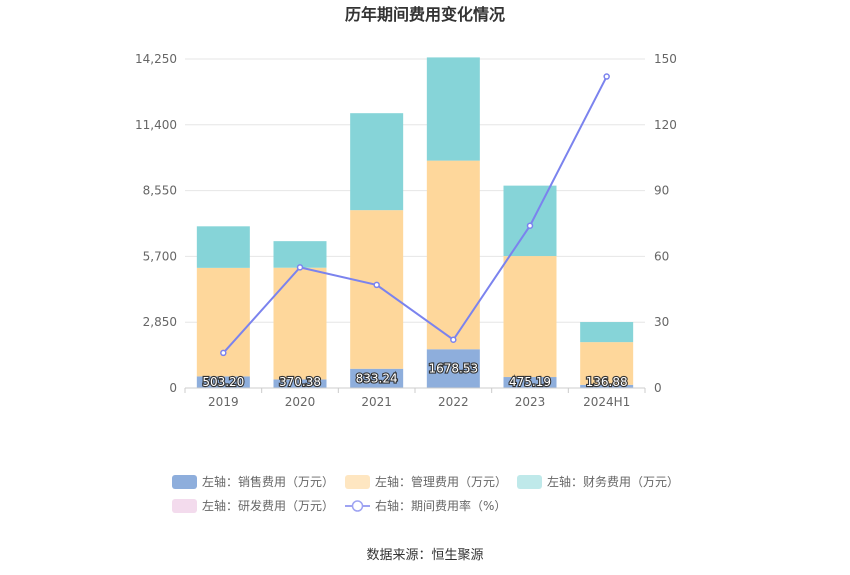  I want to click on legend-swatch-mgmt, so click(357, 482).